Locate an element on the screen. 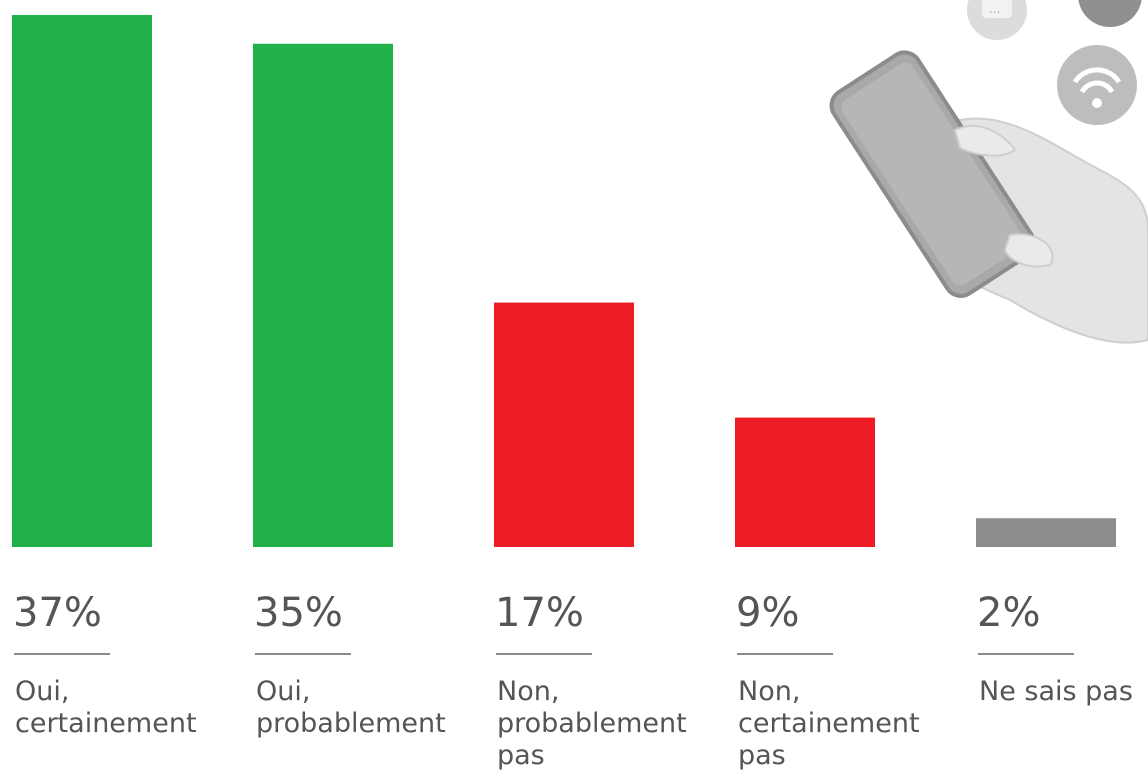 This screenshot has width=1148, height=773. value-label-1: 35% is located at coordinates (298, 613).